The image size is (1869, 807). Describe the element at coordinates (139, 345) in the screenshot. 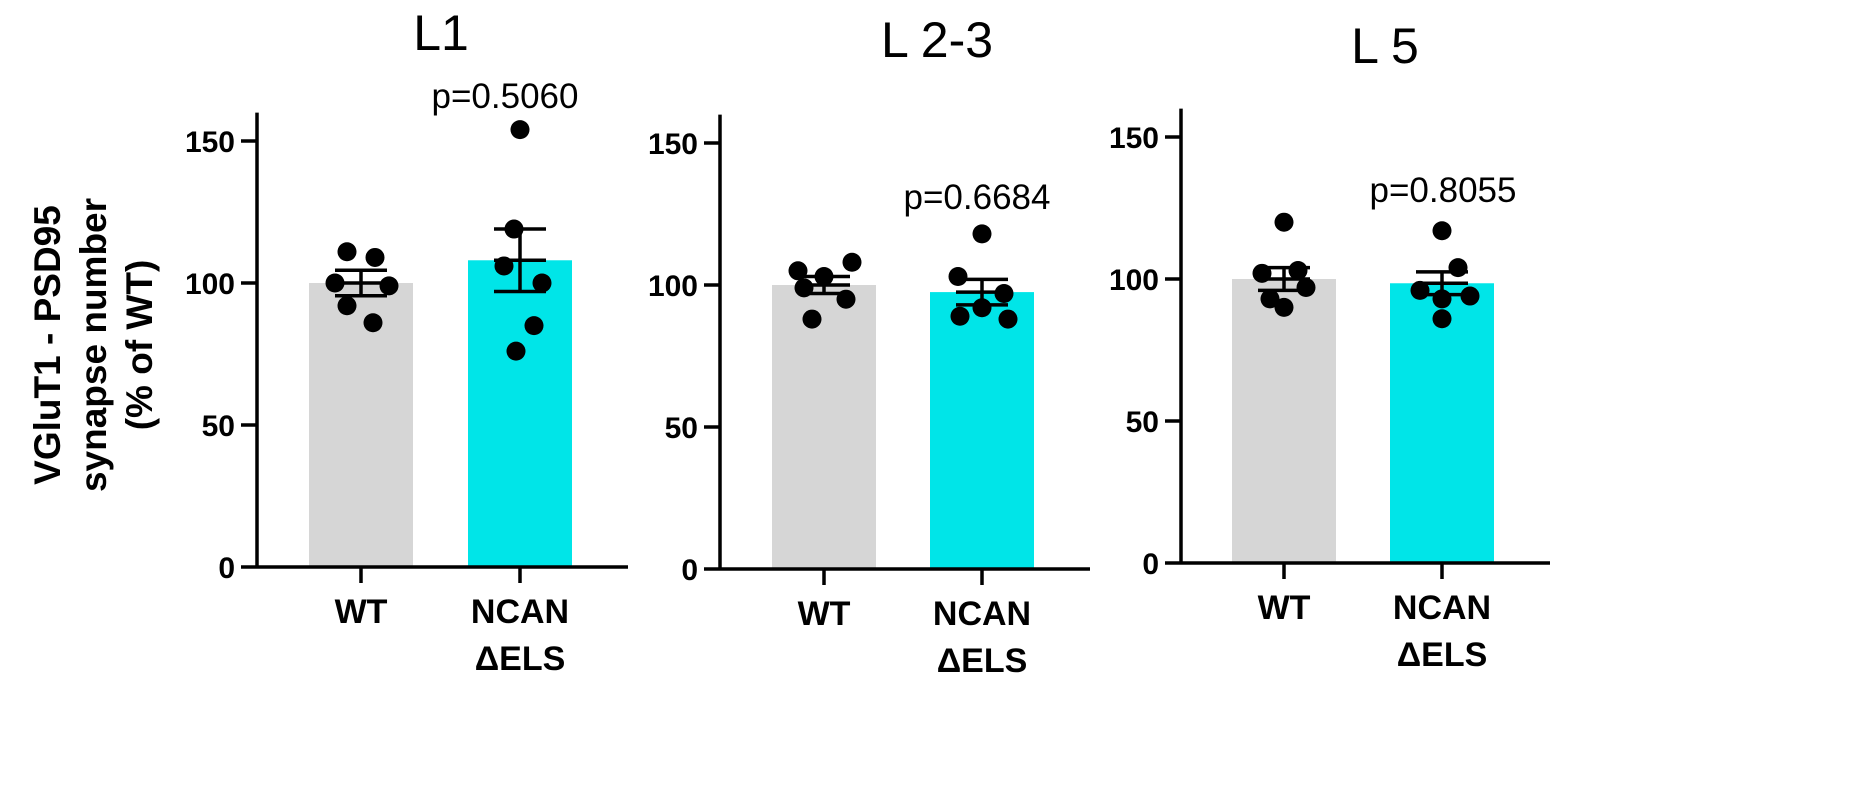

I see `y-axis-title-line-3: (% of WT)` at that location.